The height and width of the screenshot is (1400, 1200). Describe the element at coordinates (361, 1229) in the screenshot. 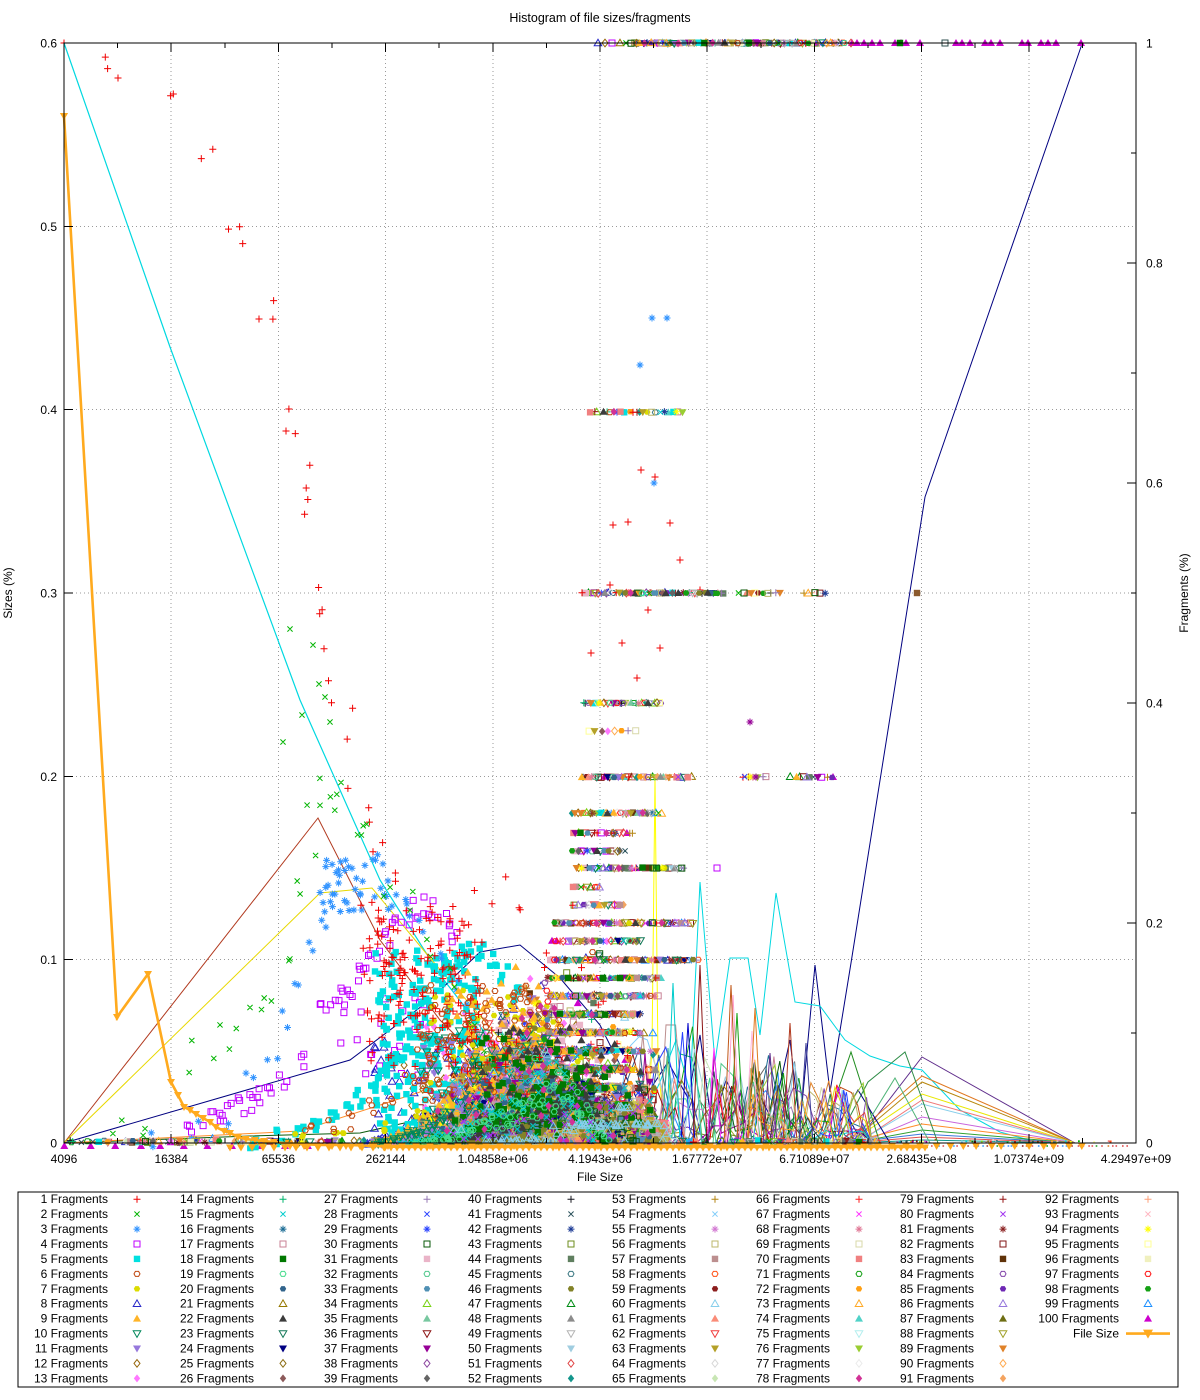

I see `svg-text: 29 Fragments` at that location.